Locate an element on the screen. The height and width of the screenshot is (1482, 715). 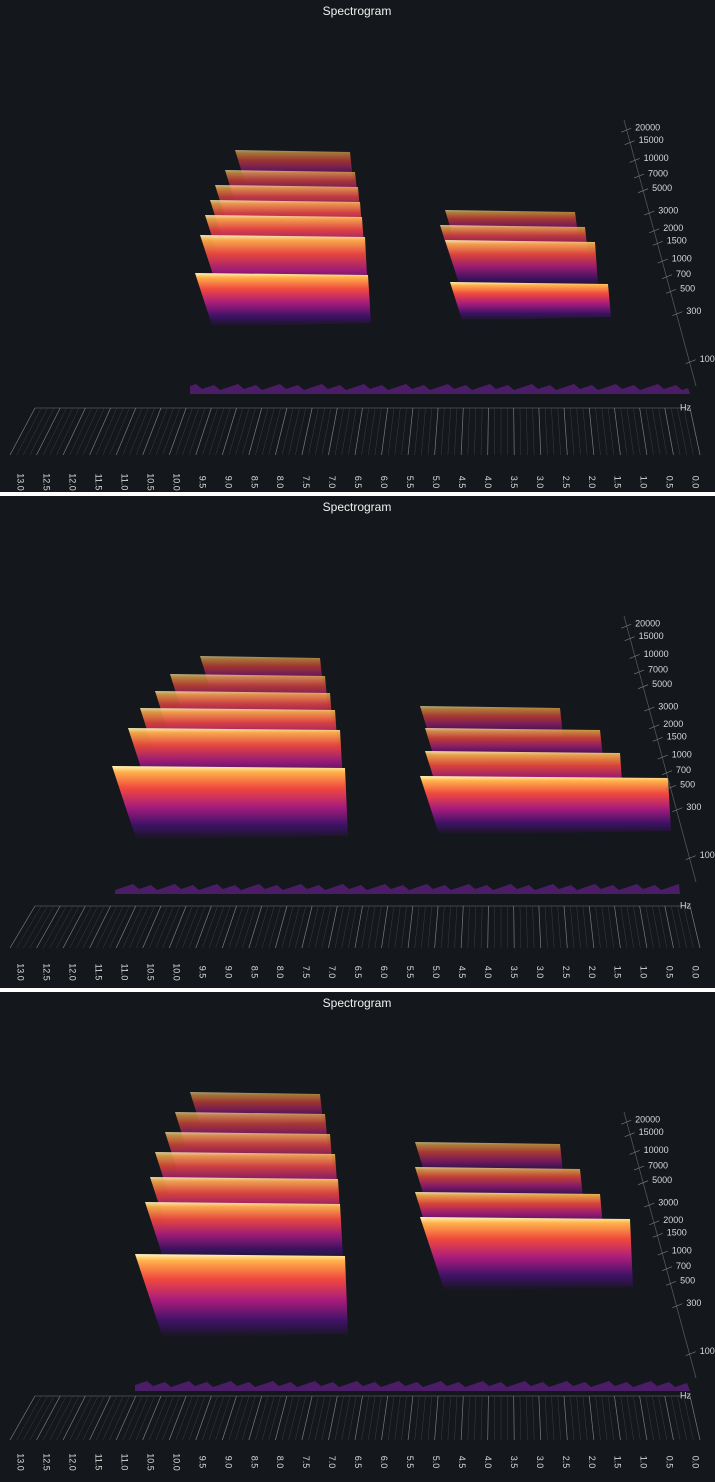
x-tick-label: 0.0 is located at coordinates (696, 1462).